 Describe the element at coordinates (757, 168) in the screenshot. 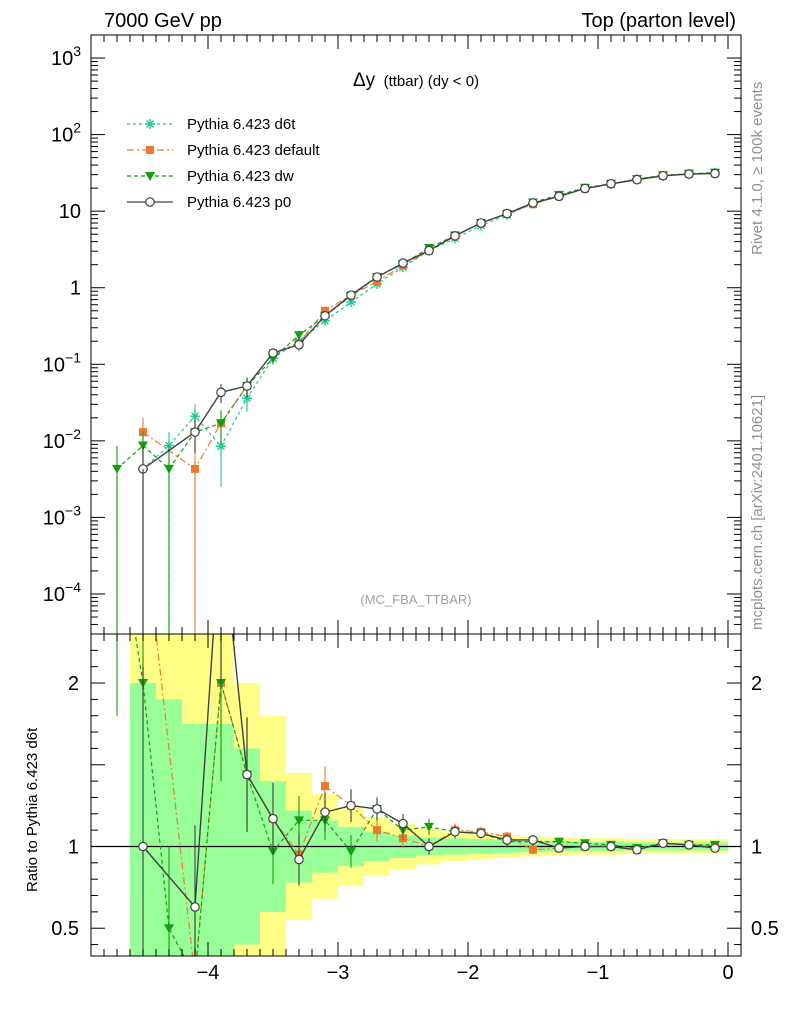

I see `side-label-rivet: Rivet 4.1.0, ≥ 100k events` at that location.